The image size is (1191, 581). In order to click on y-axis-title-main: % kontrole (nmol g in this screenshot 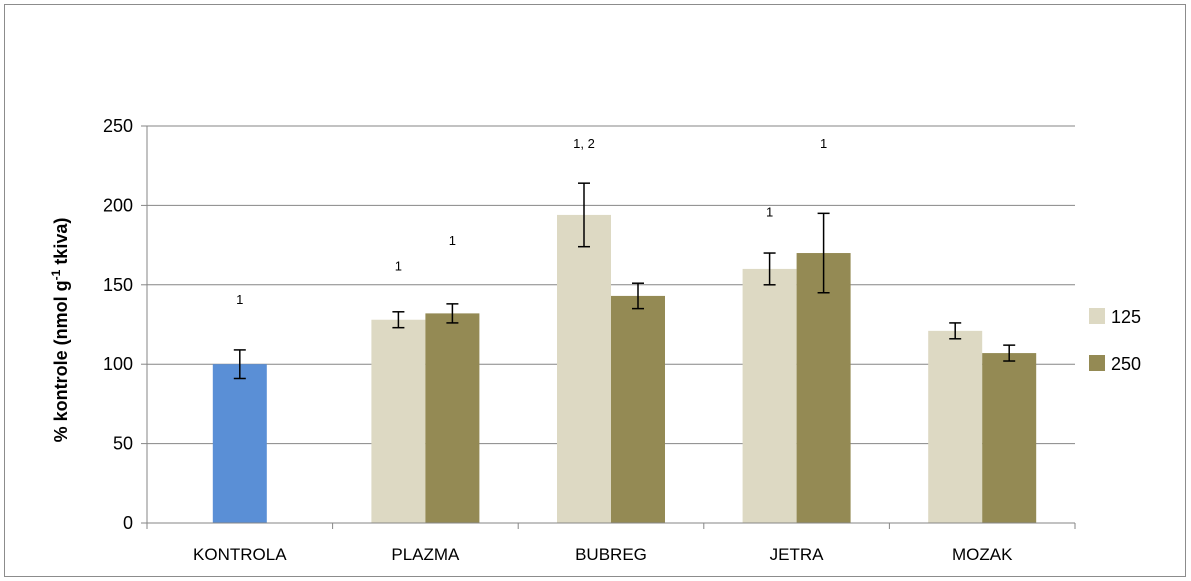, I will do `click(61, 361)`.